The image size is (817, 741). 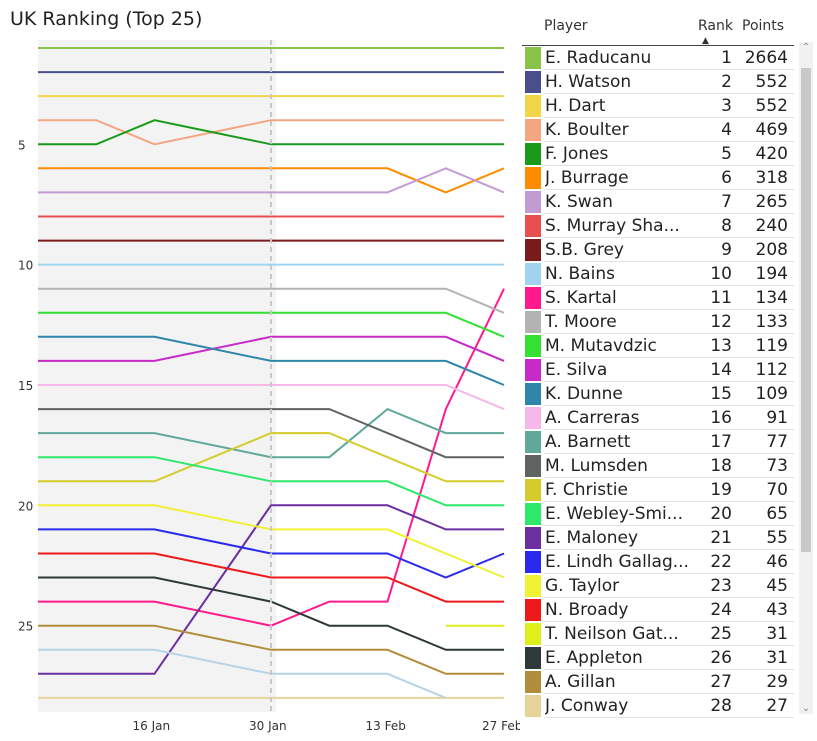 I want to click on table-row: E. Raducanu 1 2664, so click(x=658, y=58).